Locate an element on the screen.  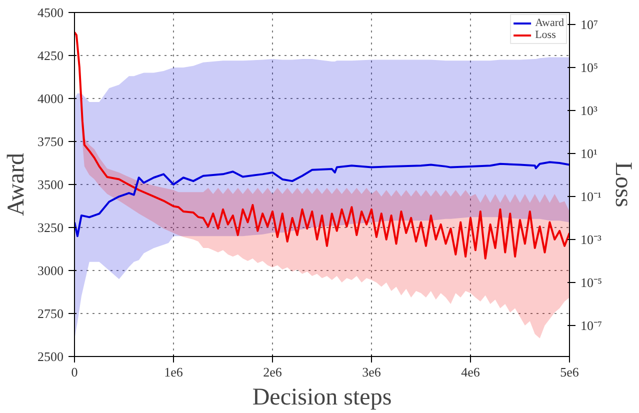
y2-tick-label: 10⁵ is located at coordinates (589, 67).